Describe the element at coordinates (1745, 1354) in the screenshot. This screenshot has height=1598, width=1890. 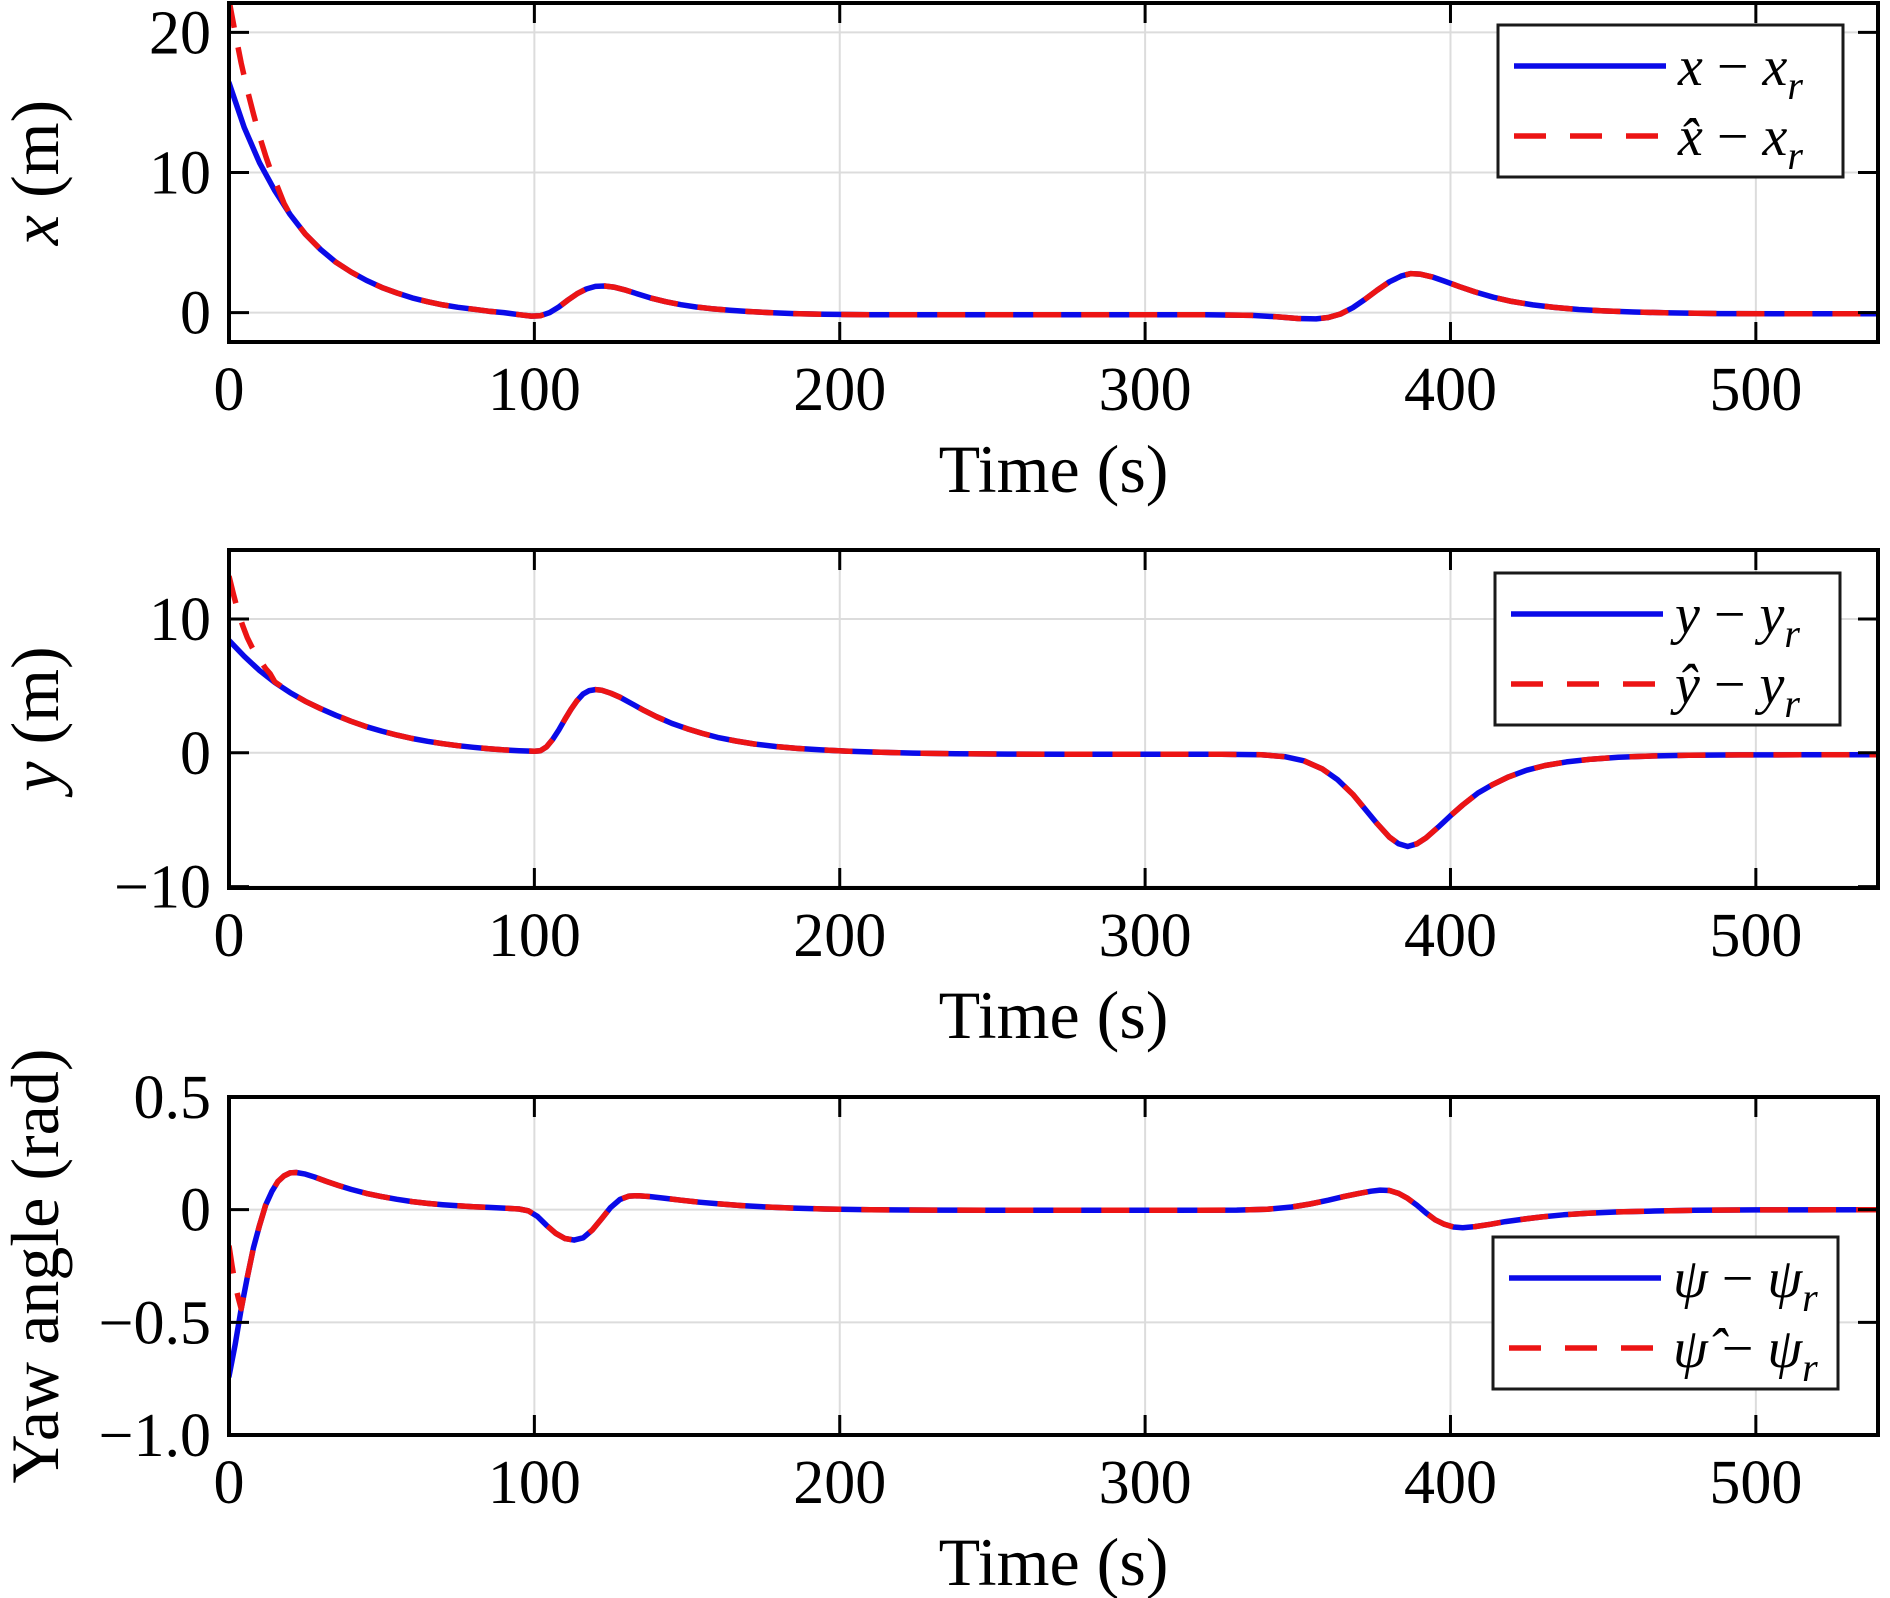
I see `legend-label: ψ̂ − ψr` at that location.